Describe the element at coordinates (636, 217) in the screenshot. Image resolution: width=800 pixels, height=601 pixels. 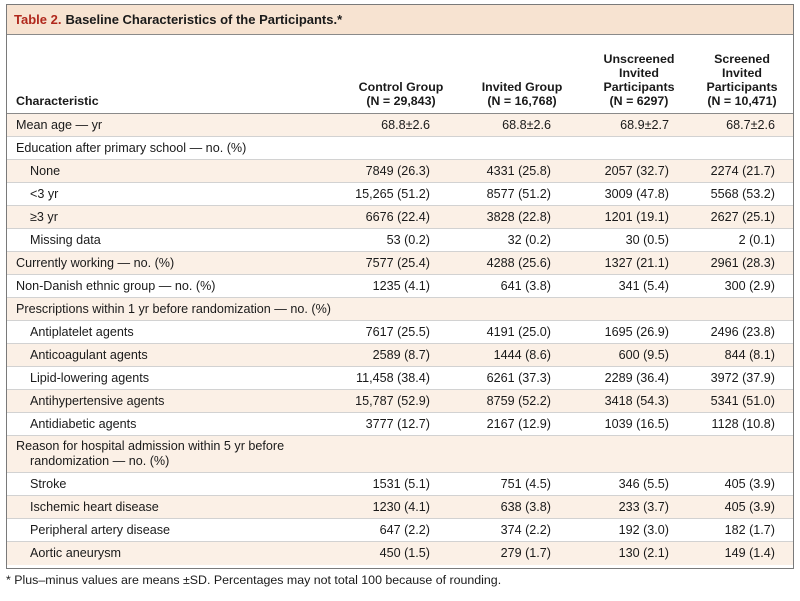
I see `cell-unscreened: 1201 (19.1)` at that location.